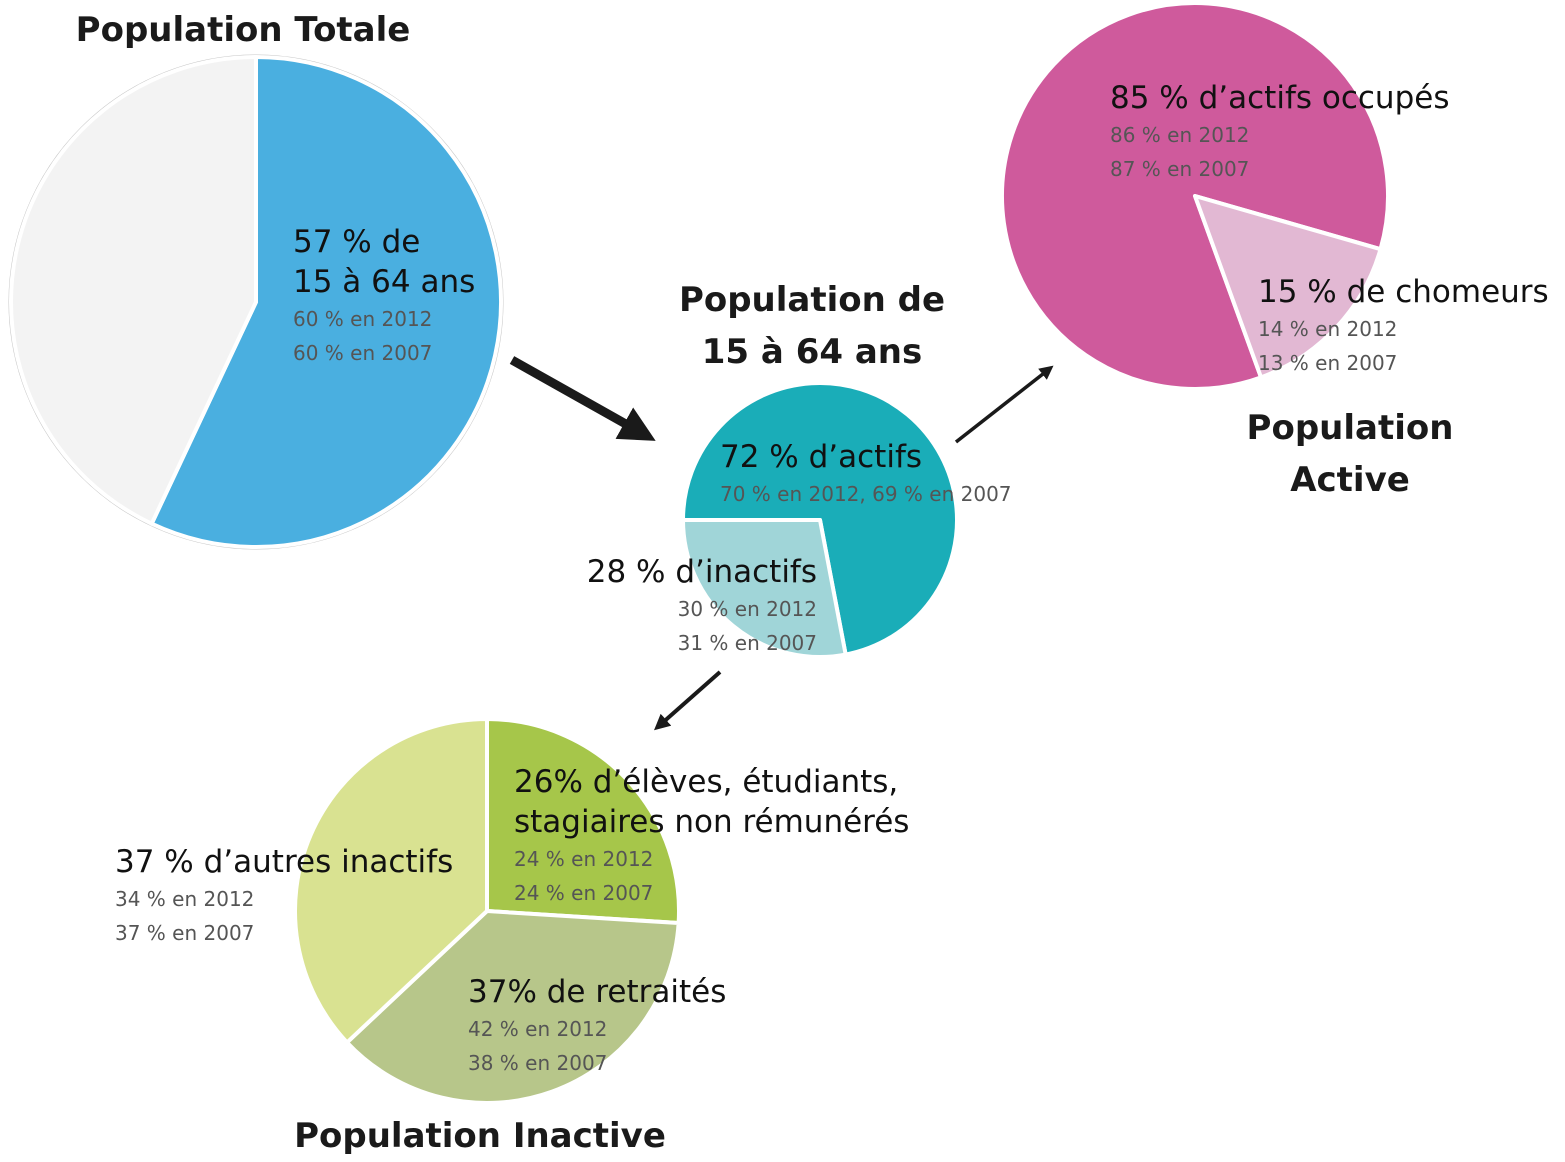  What do you see at coordinates (1280, 98) in the screenshot?
I see `slice-category: 85 % d’actifs occupés` at bounding box center [1280, 98].